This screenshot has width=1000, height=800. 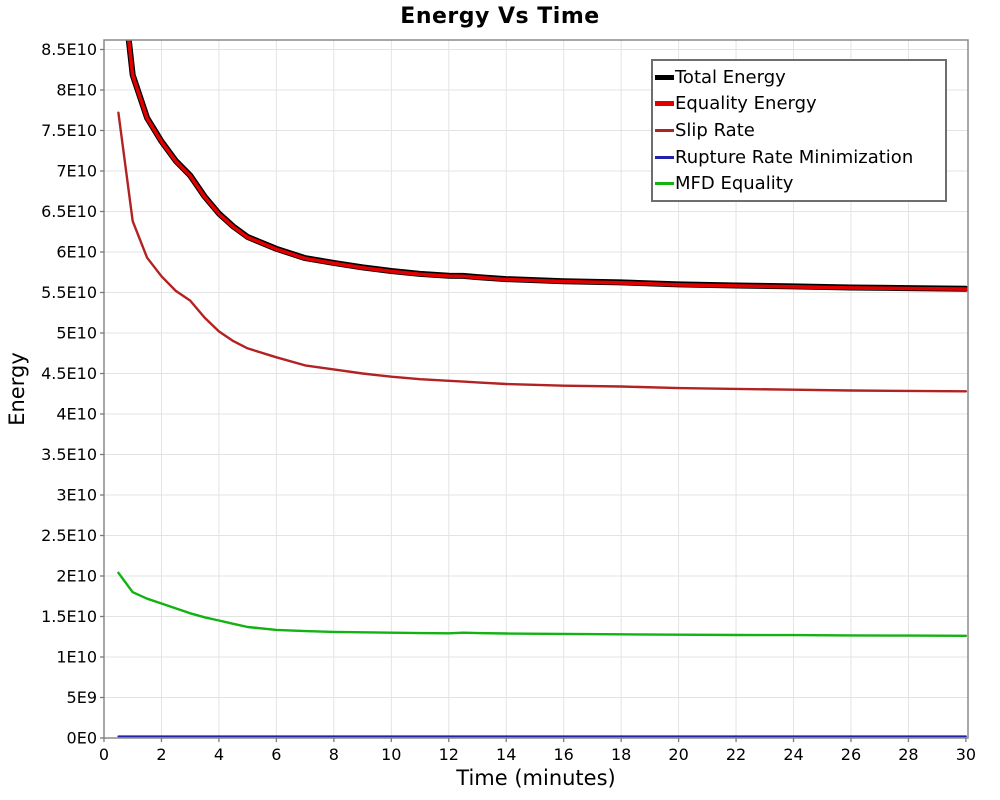 I want to click on y-tick-label: 3.5E10, so click(x=69, y=454).